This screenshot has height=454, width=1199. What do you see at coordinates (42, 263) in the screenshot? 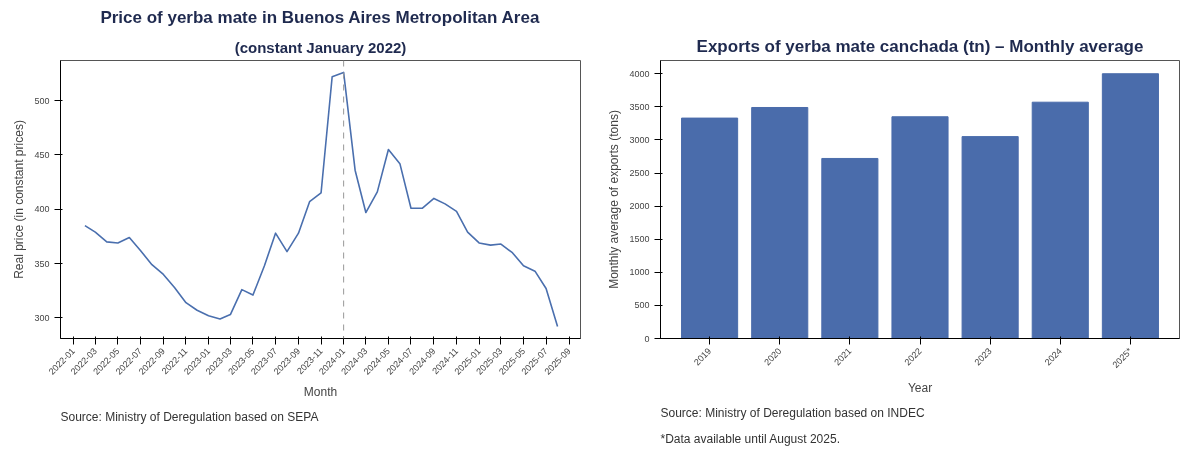
I see `y-tick-label: 350` at bounding box center [42, 263].